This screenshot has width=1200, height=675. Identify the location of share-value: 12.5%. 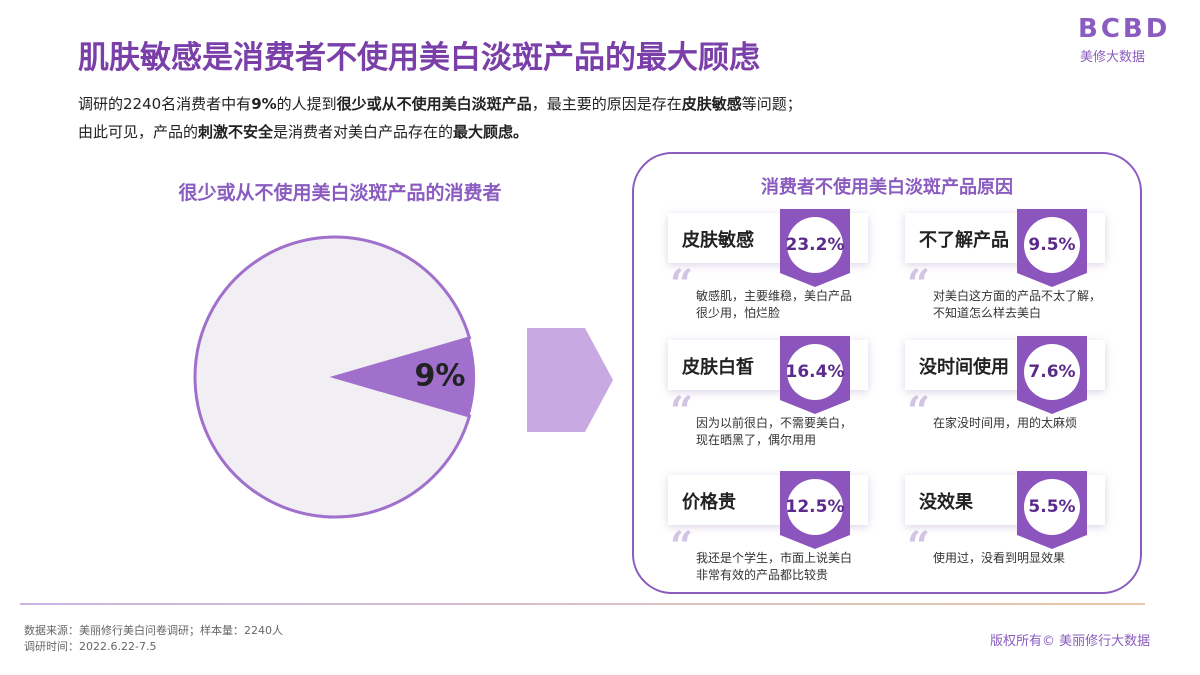
(815, 507).